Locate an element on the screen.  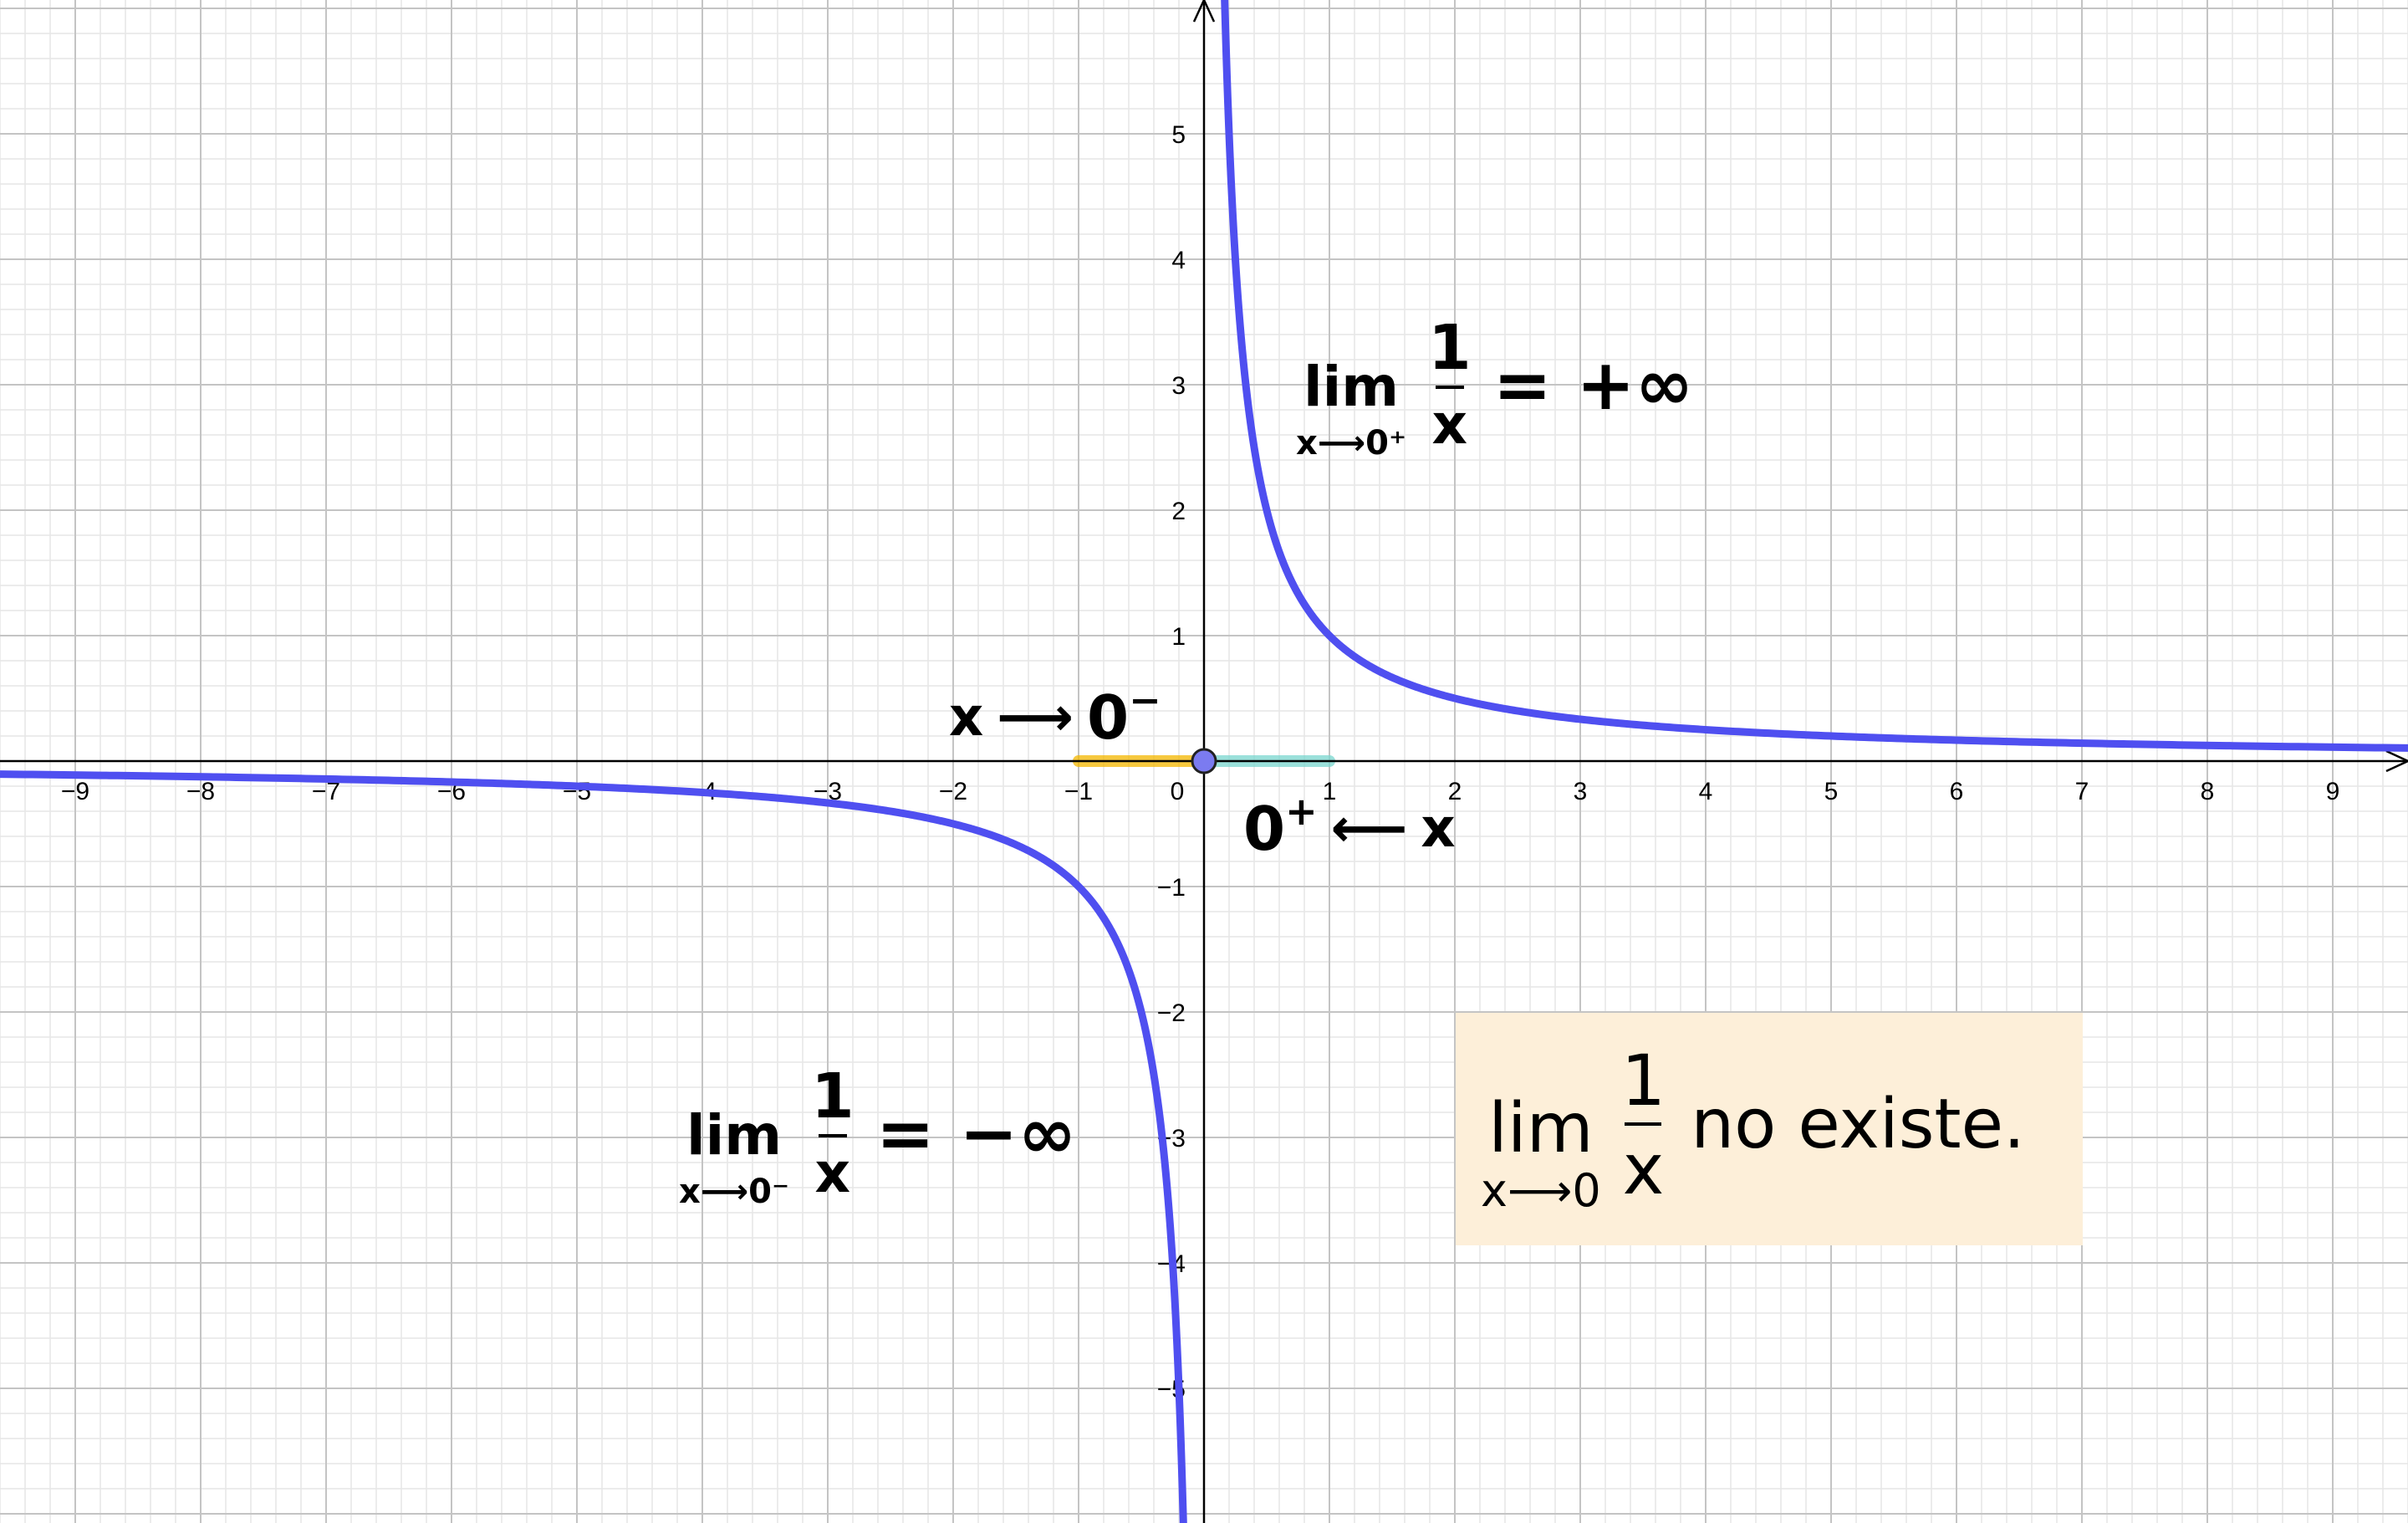
y-tick-label: 4 is located at coordinates (1179, 260).